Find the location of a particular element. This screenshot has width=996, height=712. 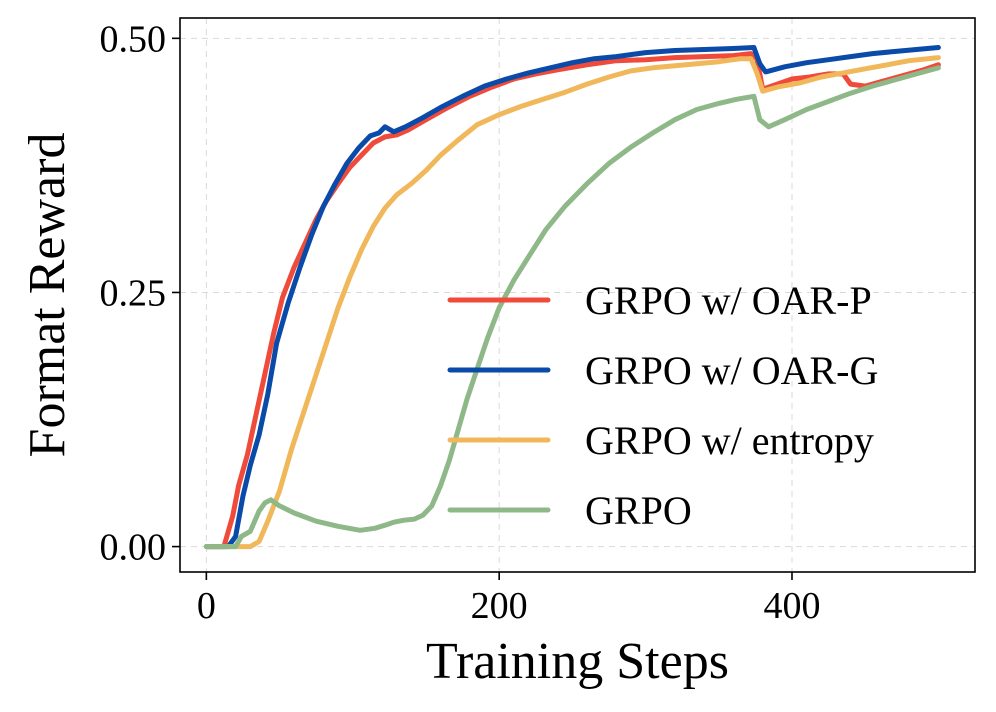

legend-label-oar-p: GRPO w/ OAR-P is located at coordinates (728, 300).